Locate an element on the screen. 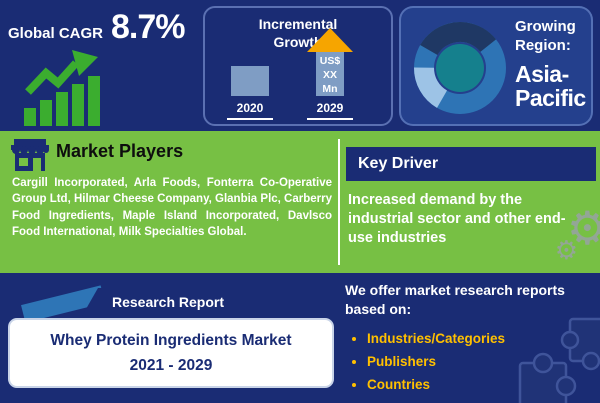 This screenshot has width=600, height=403. region-text: Growing Region: Asia-Pacific is located at coordinates (555, 64).